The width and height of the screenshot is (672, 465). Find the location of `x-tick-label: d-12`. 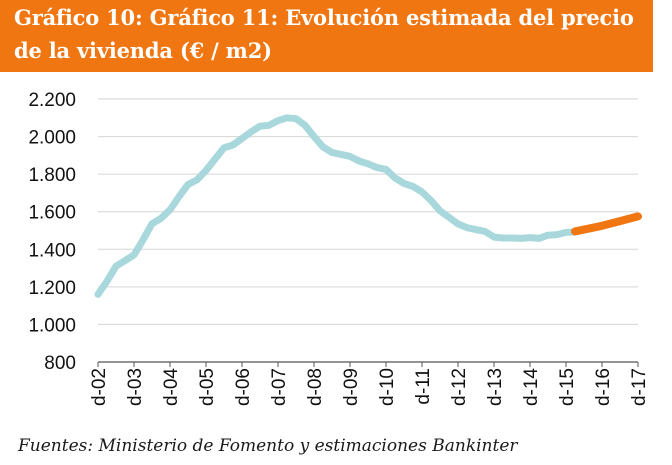

x-tick-label: d-12 is located at coordinates (459, 387).